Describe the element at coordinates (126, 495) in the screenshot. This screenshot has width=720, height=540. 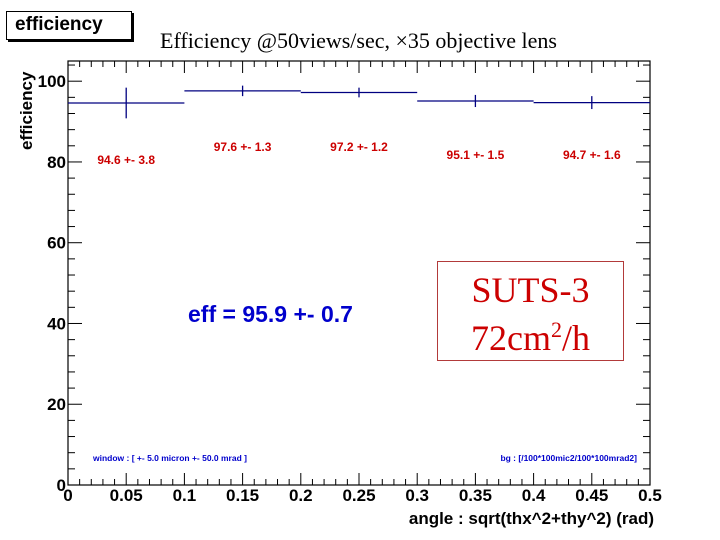
I see `x-tick-label: 0.05` at that location.